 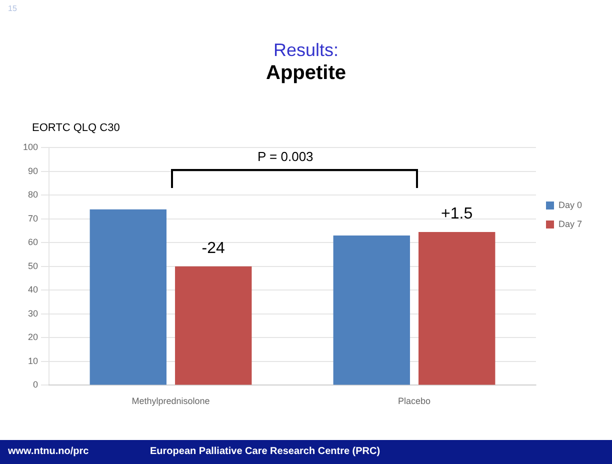 What do you see at coordinates (214, 248) in the screenshot?
I see `annotation: -24` at bounding box center [214, 248].